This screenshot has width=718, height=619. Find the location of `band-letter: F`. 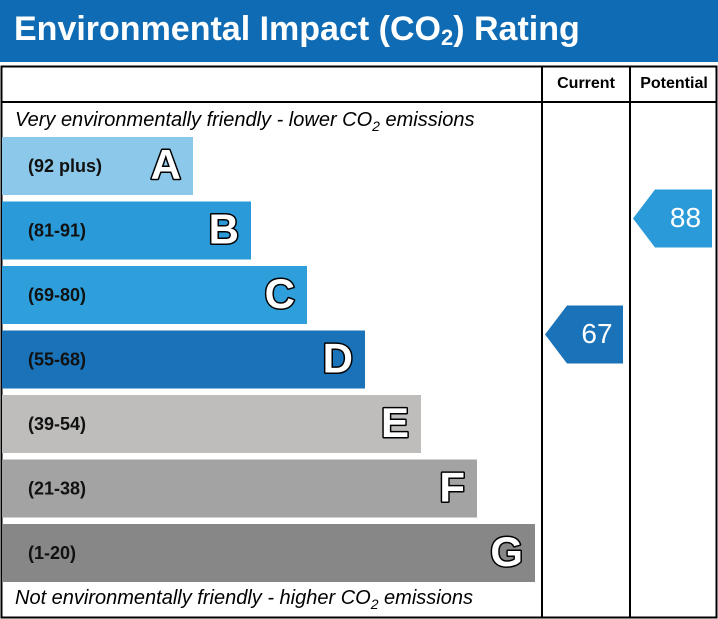

band-letter: F is located at coordinates (452, 487).